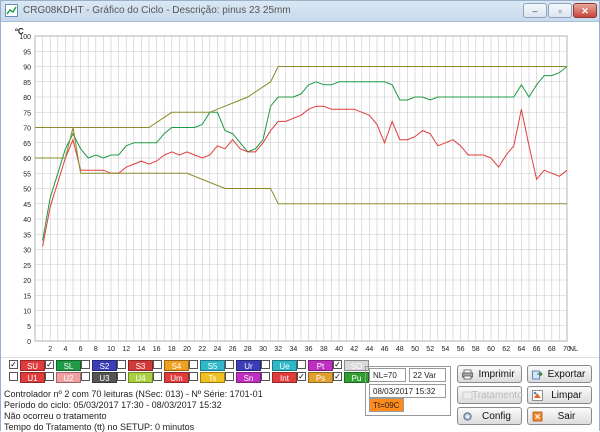 This screenshot has height=432, width=600. I want to click on var-field: 22 Var, so click(427, 375).